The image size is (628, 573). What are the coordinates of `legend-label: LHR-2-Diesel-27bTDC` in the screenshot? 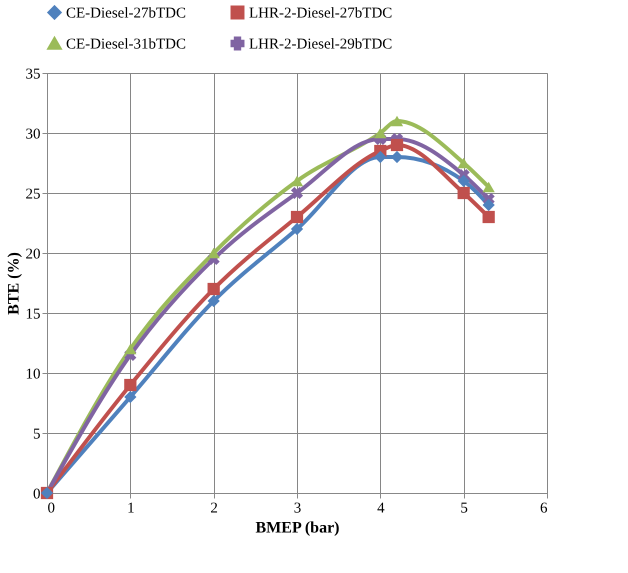 It's located at (320, 14).